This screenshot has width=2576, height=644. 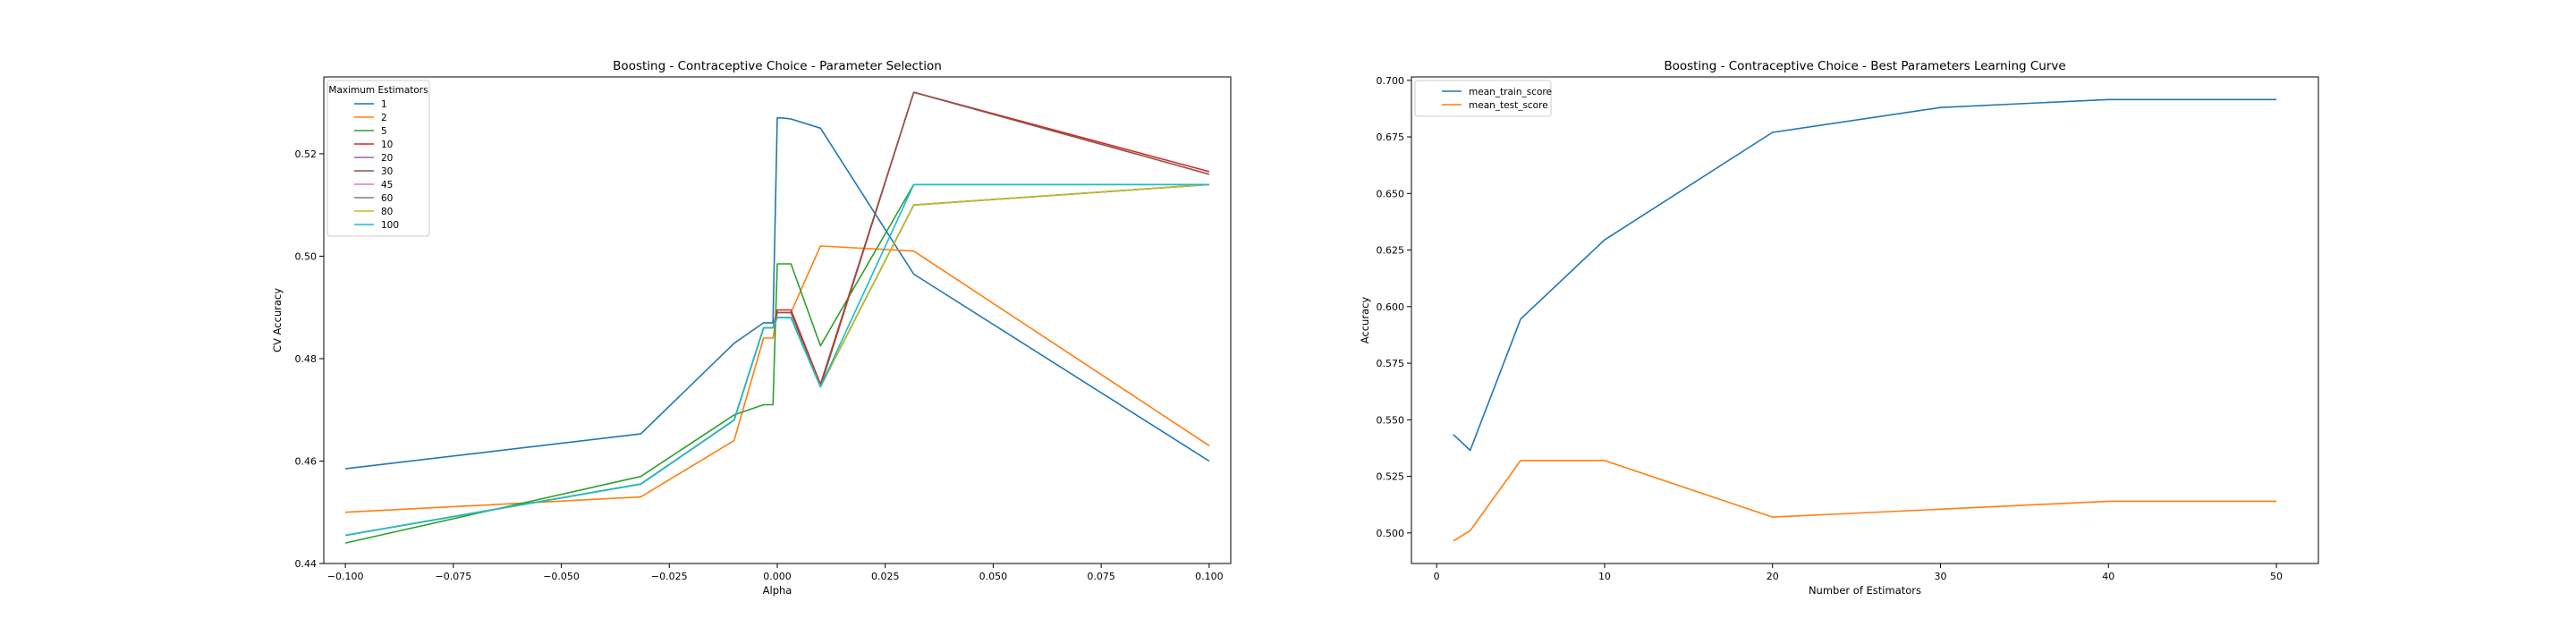 What do you see at coordinates (777, 590) in the screenshot?
I see `x-axis-label: Alpha` at bounding box center [777, 590].